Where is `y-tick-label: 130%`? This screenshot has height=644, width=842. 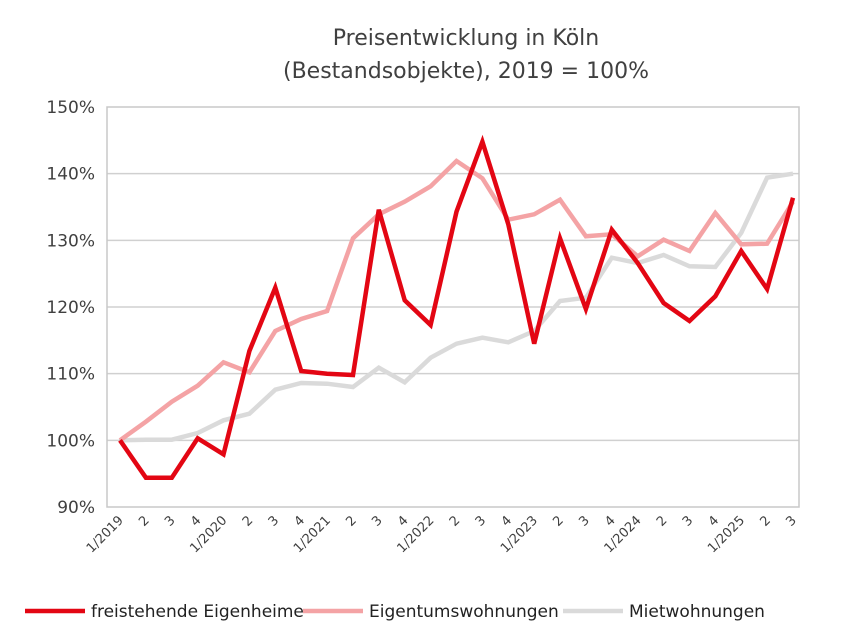
y-tick-label: 130% is located at coordinates (70, 241).